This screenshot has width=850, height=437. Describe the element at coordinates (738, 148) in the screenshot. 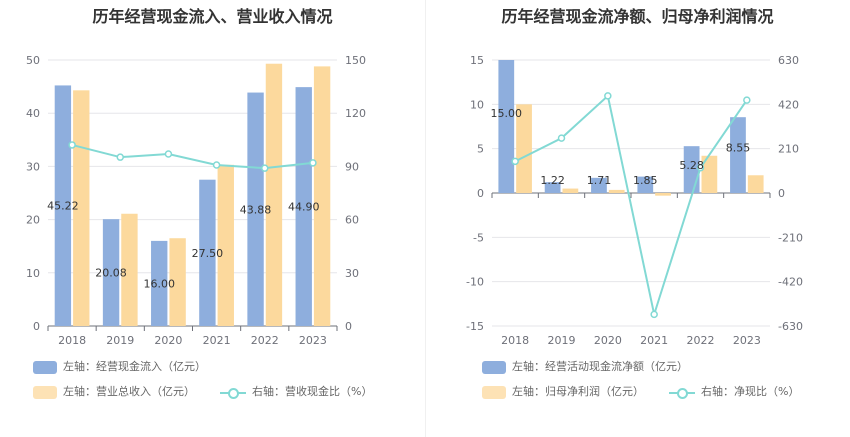

I see `cash-bar-value-label: 8.55` at that location.